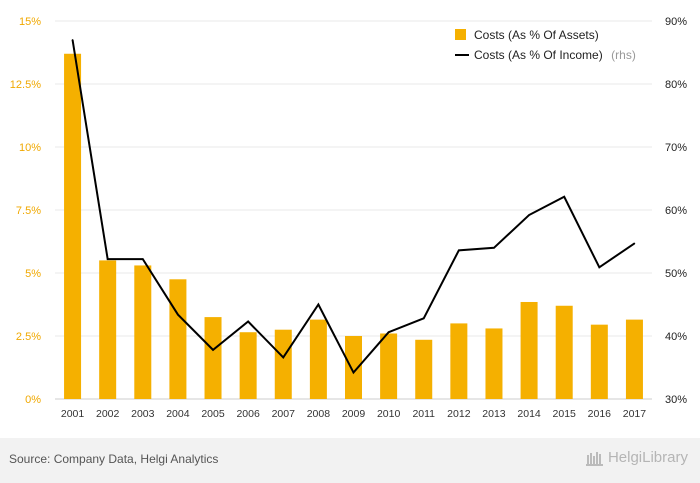 The image size is (700, 483). I want to click on left-tick-label: 5%, so click(33, 274).